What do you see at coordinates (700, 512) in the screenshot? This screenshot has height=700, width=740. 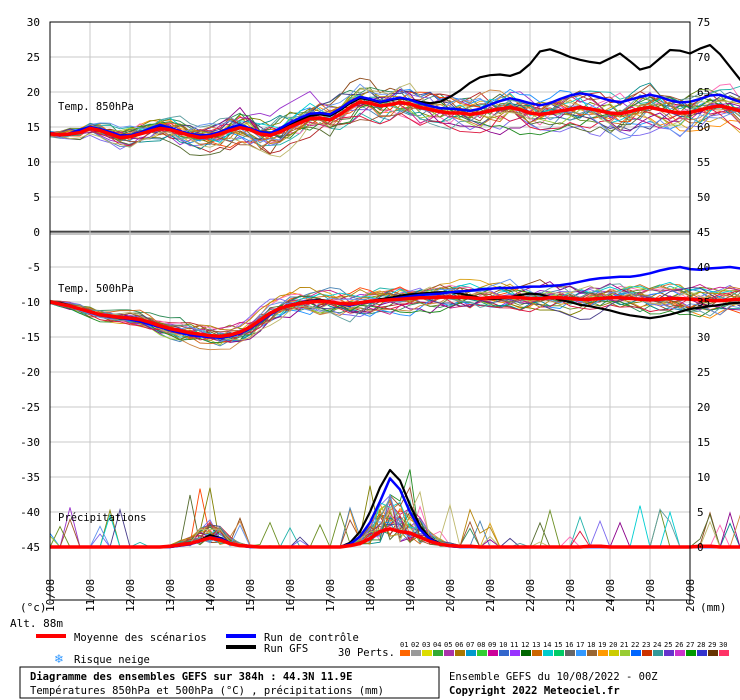 I see `right-tick-label: 5` at bounding box center [700, 512].